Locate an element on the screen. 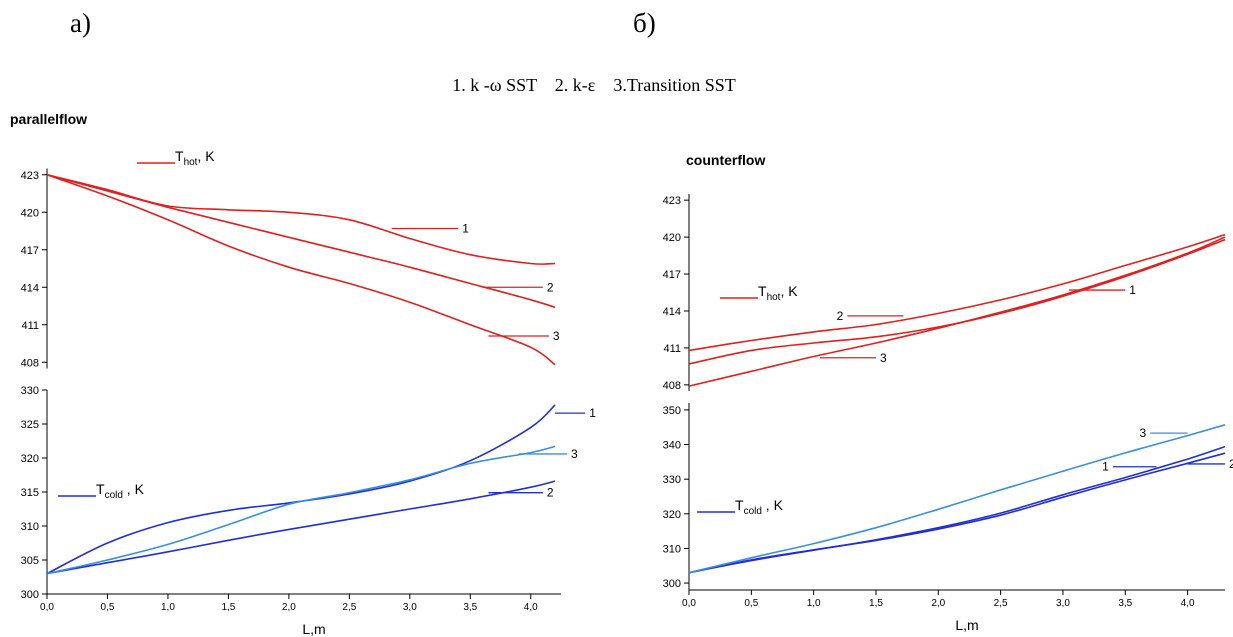 This screenshot has width=1233, height=637. panel-hot: 408 411 414 417 420 423 1 2 3 Thot, K is located at coordinates (944, 293).